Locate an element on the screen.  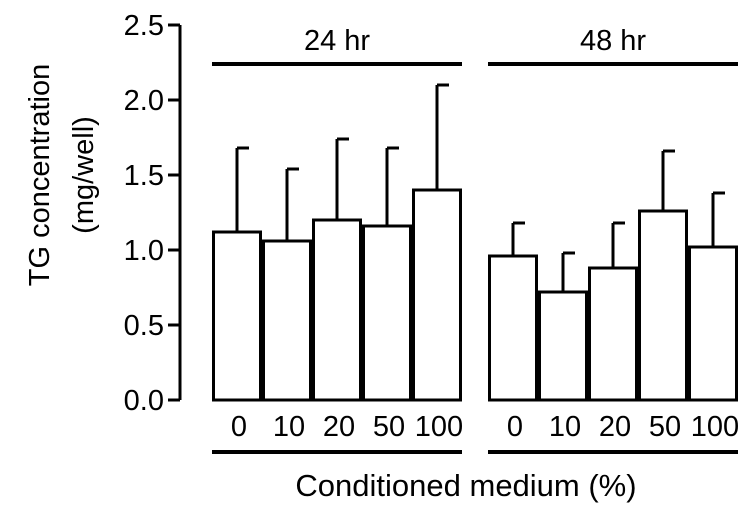
y-tick-label: 0.0 is located at coordinates (144, 401).